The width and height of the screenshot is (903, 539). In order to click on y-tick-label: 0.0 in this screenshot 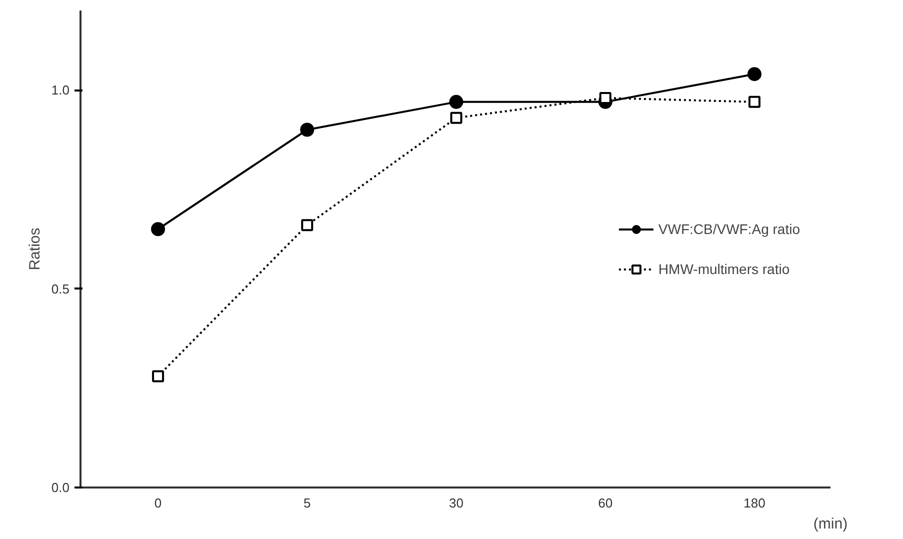, I will do `click(60, 487)`.